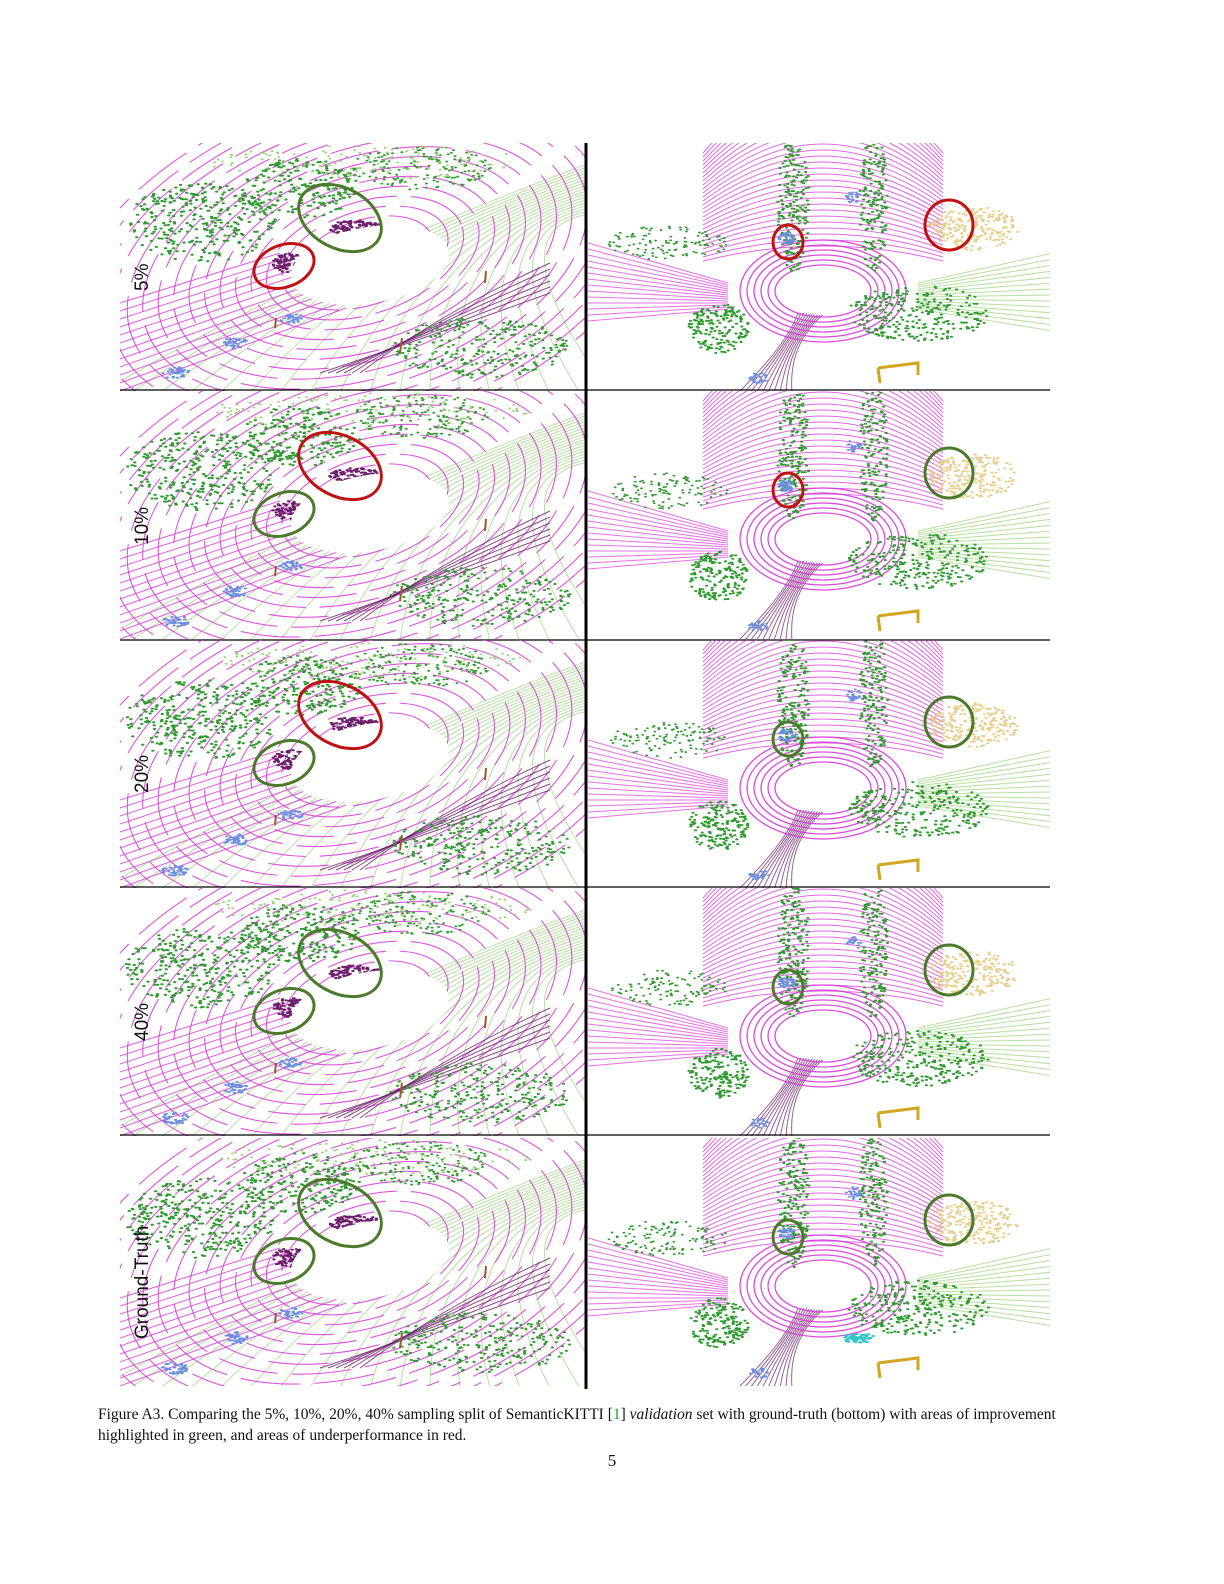 The height and width of the screenshot is (1584, 1224). Describe the element at coordinates (142, 1021) in the screenshot. I see `row-label-3: 40%` at that location.